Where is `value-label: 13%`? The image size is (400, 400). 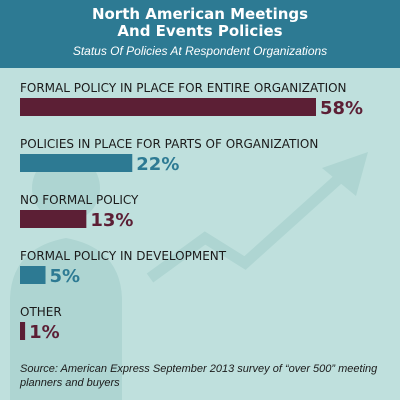 value-label: 13% is located at coordinates (111, 220).